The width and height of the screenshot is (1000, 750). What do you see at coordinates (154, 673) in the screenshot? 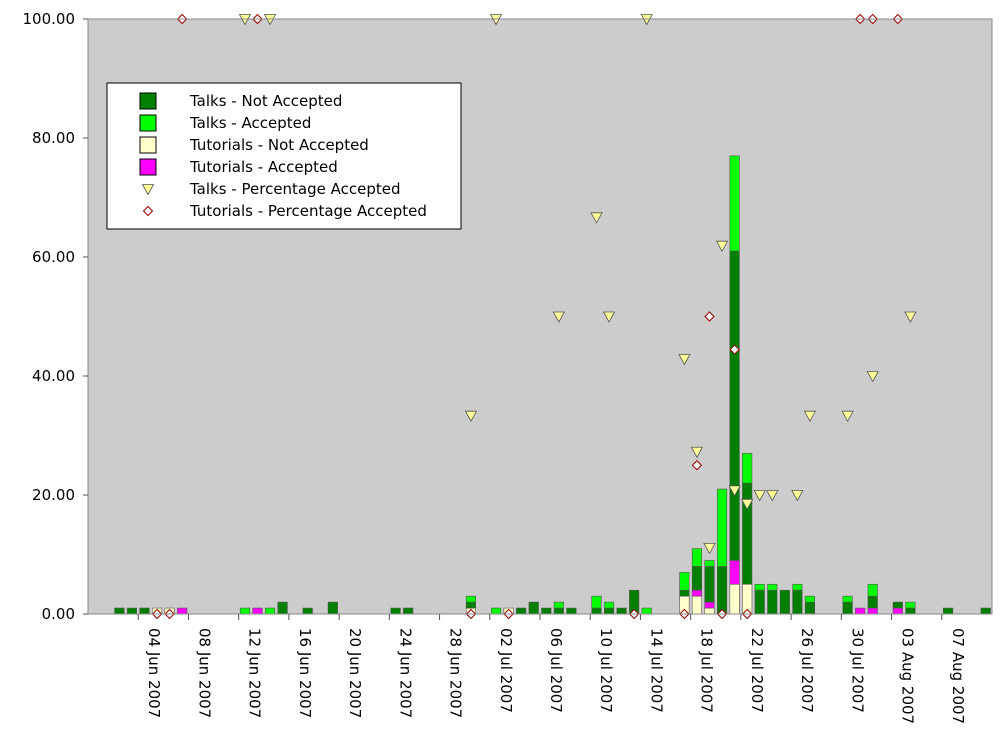
I see `x-tick-label: 04 Jun 2007` at bounding box center [154, 673].